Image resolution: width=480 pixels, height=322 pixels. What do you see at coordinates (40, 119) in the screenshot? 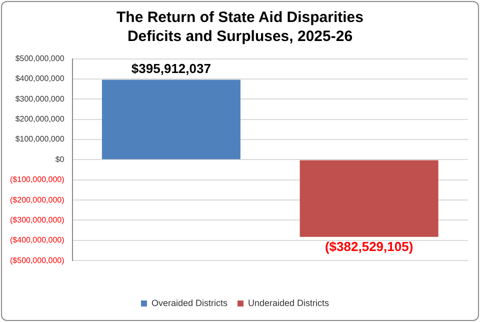
I see `y-tick-label: $200,000,000` at bounding box center [40, 119].